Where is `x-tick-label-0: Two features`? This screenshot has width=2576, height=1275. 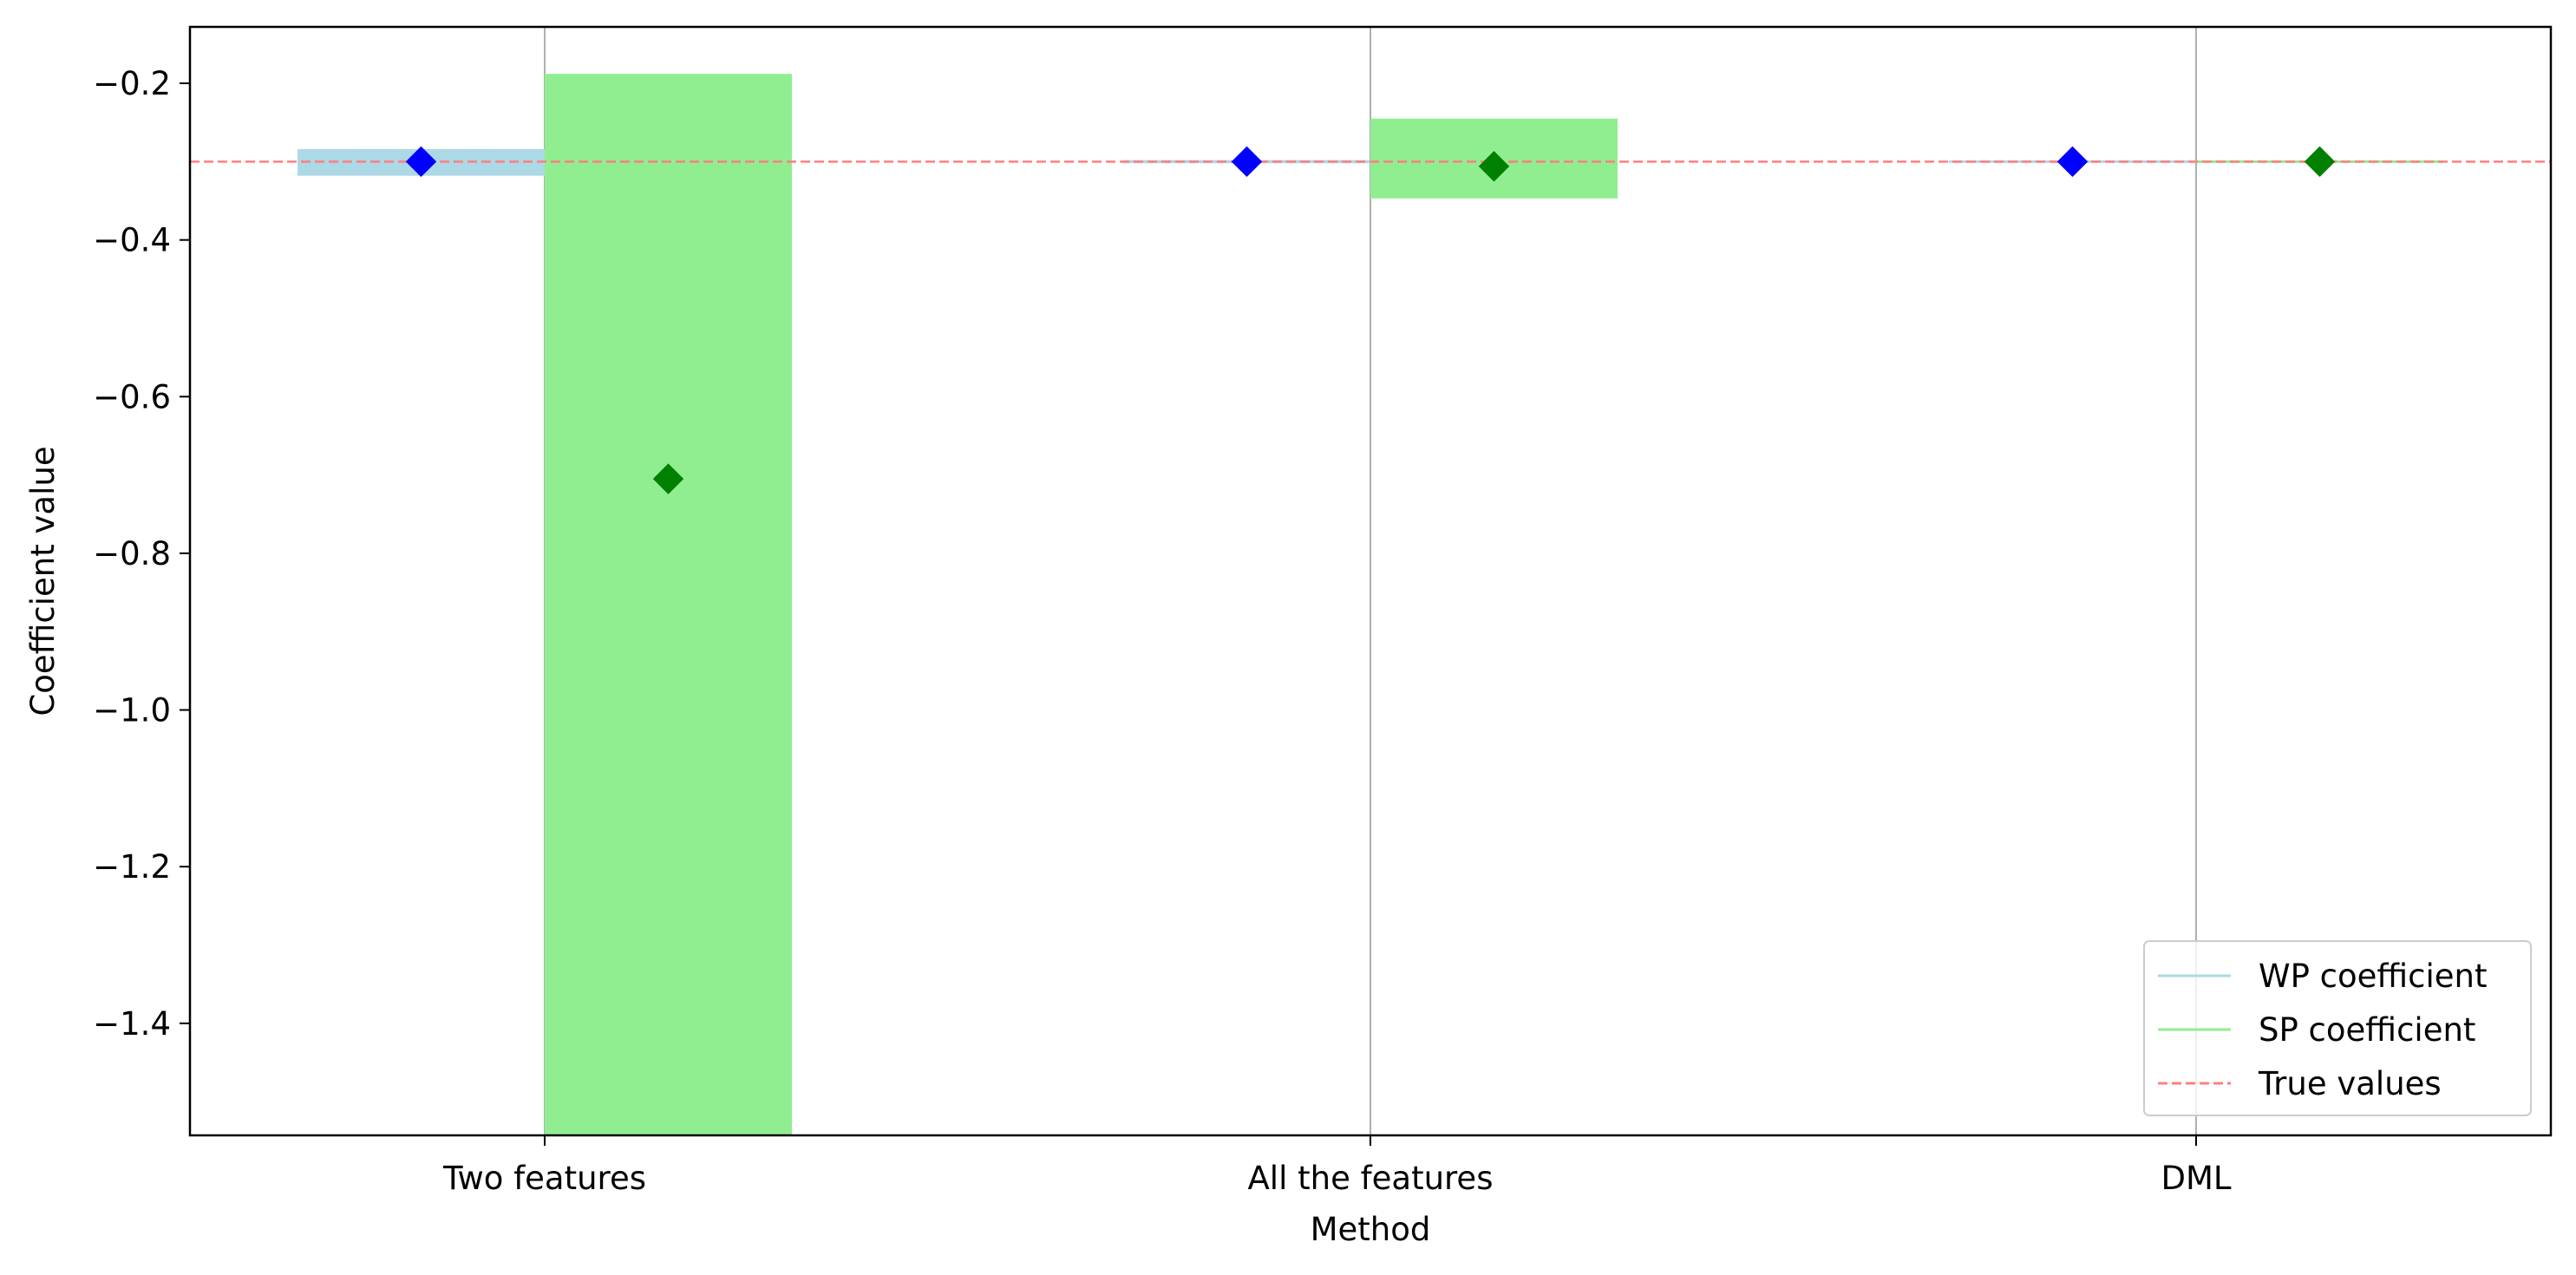 x-tick-label-0: Two features is located at coordinates (544, 1178).